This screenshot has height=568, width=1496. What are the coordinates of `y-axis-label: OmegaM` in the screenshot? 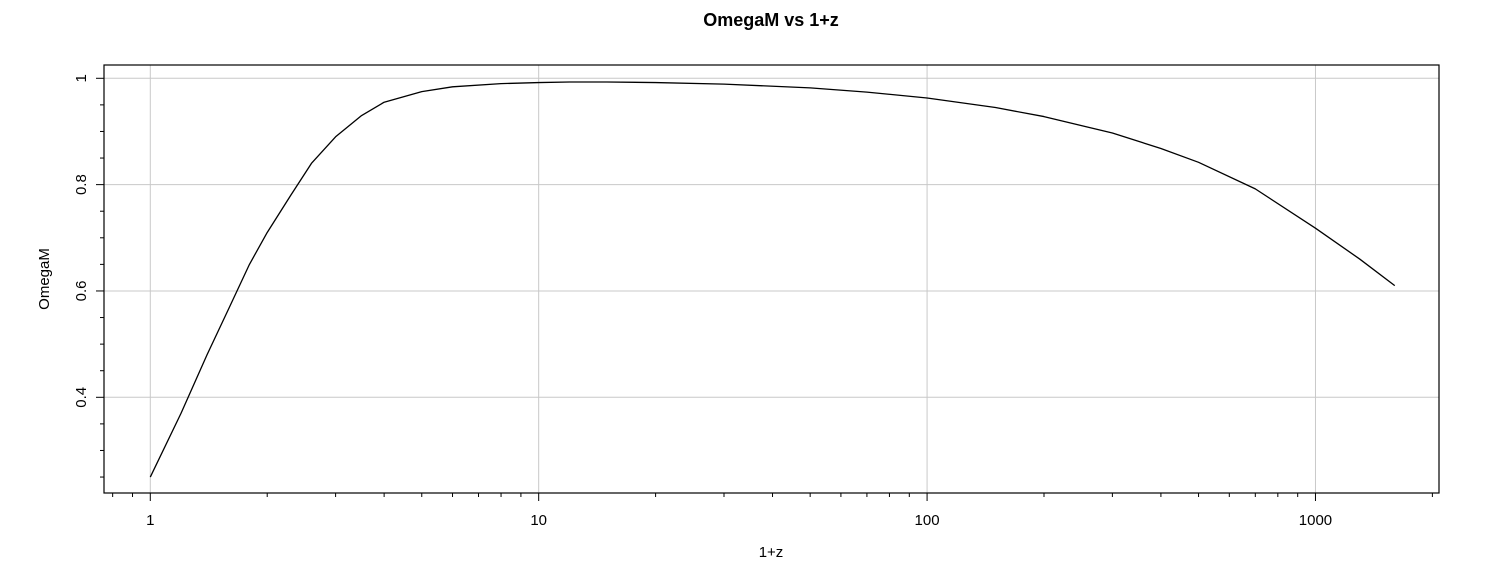 It's located at (44, 279).